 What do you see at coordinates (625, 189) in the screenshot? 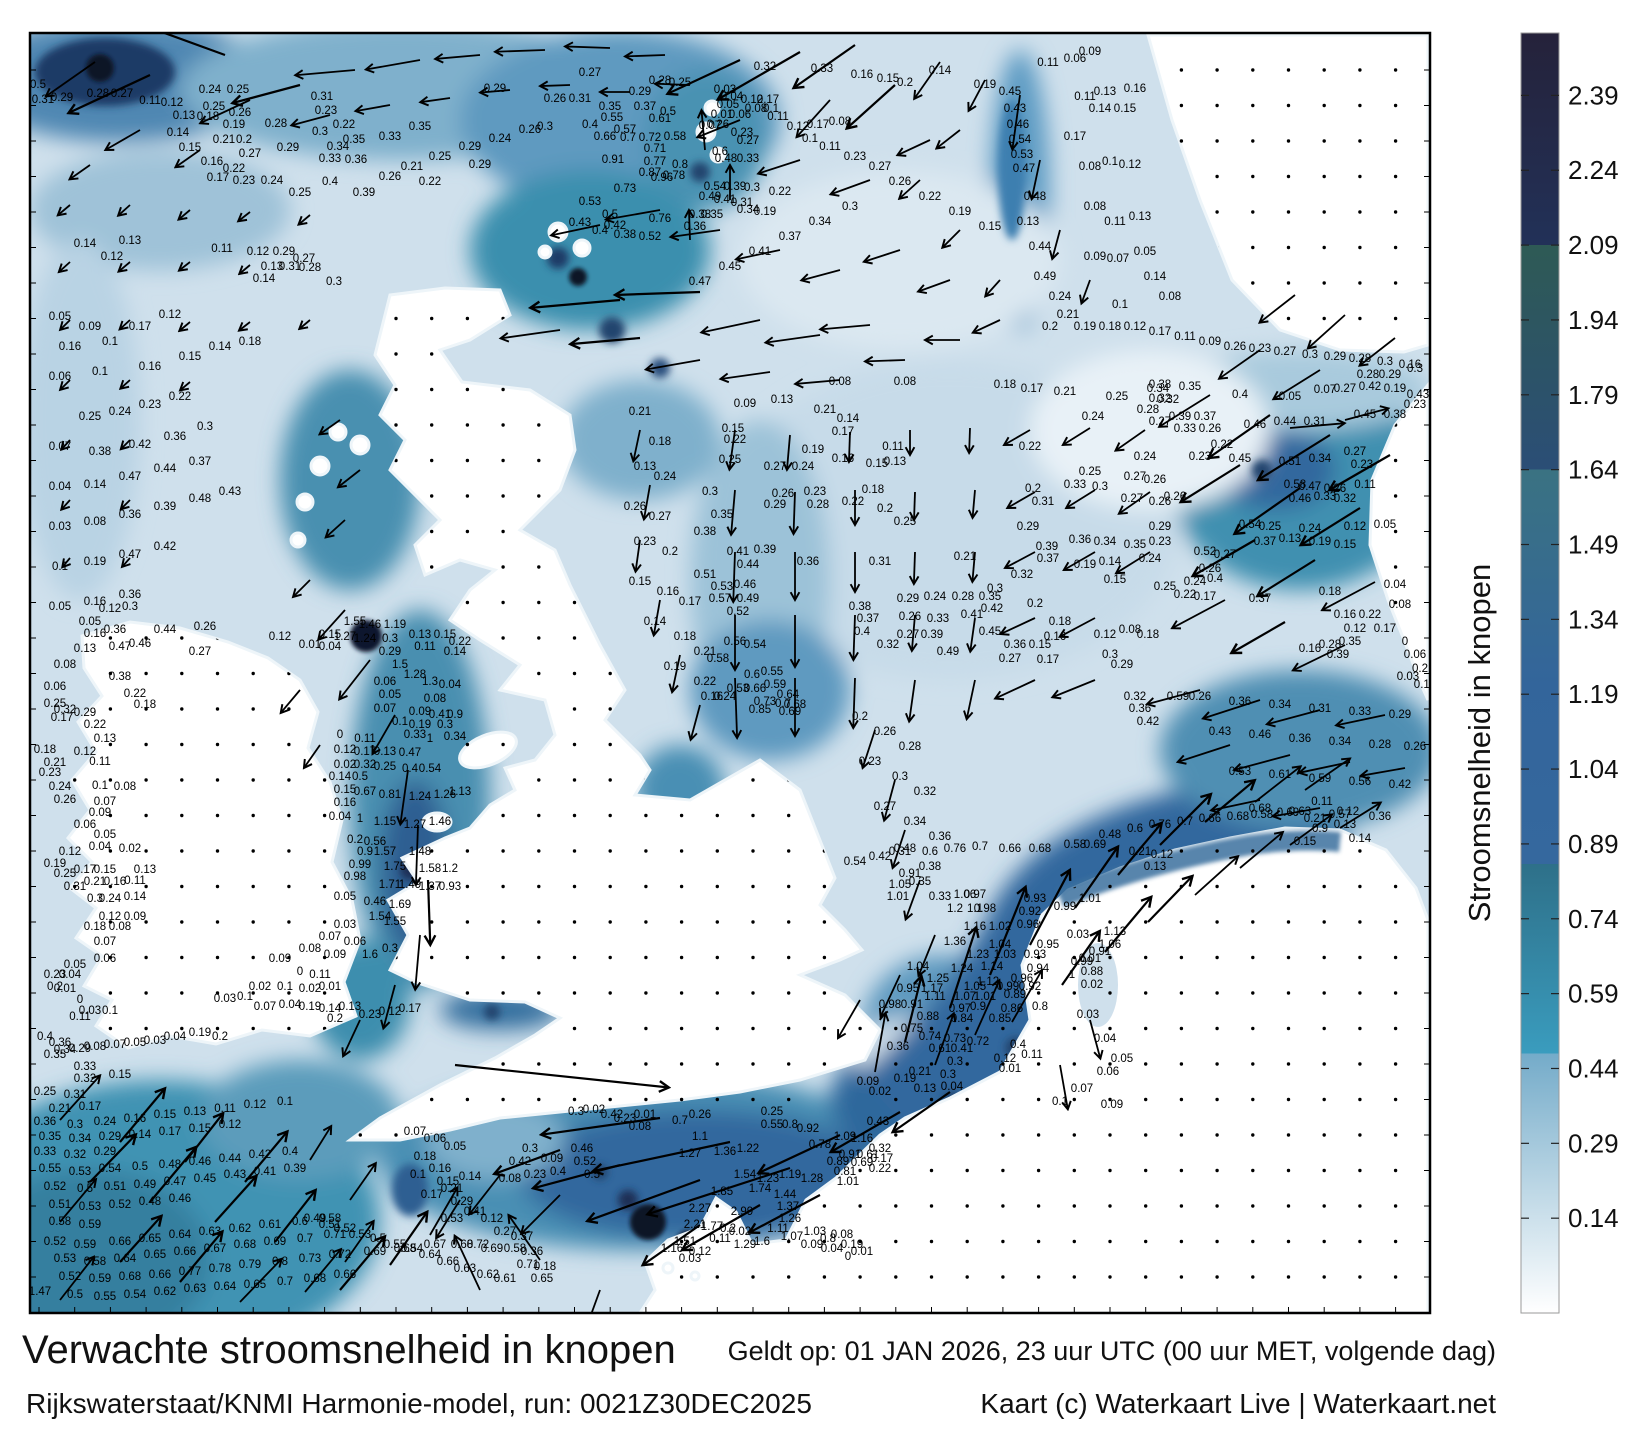
I see `speed-label: 0.73` at bounding box center [625, 189].